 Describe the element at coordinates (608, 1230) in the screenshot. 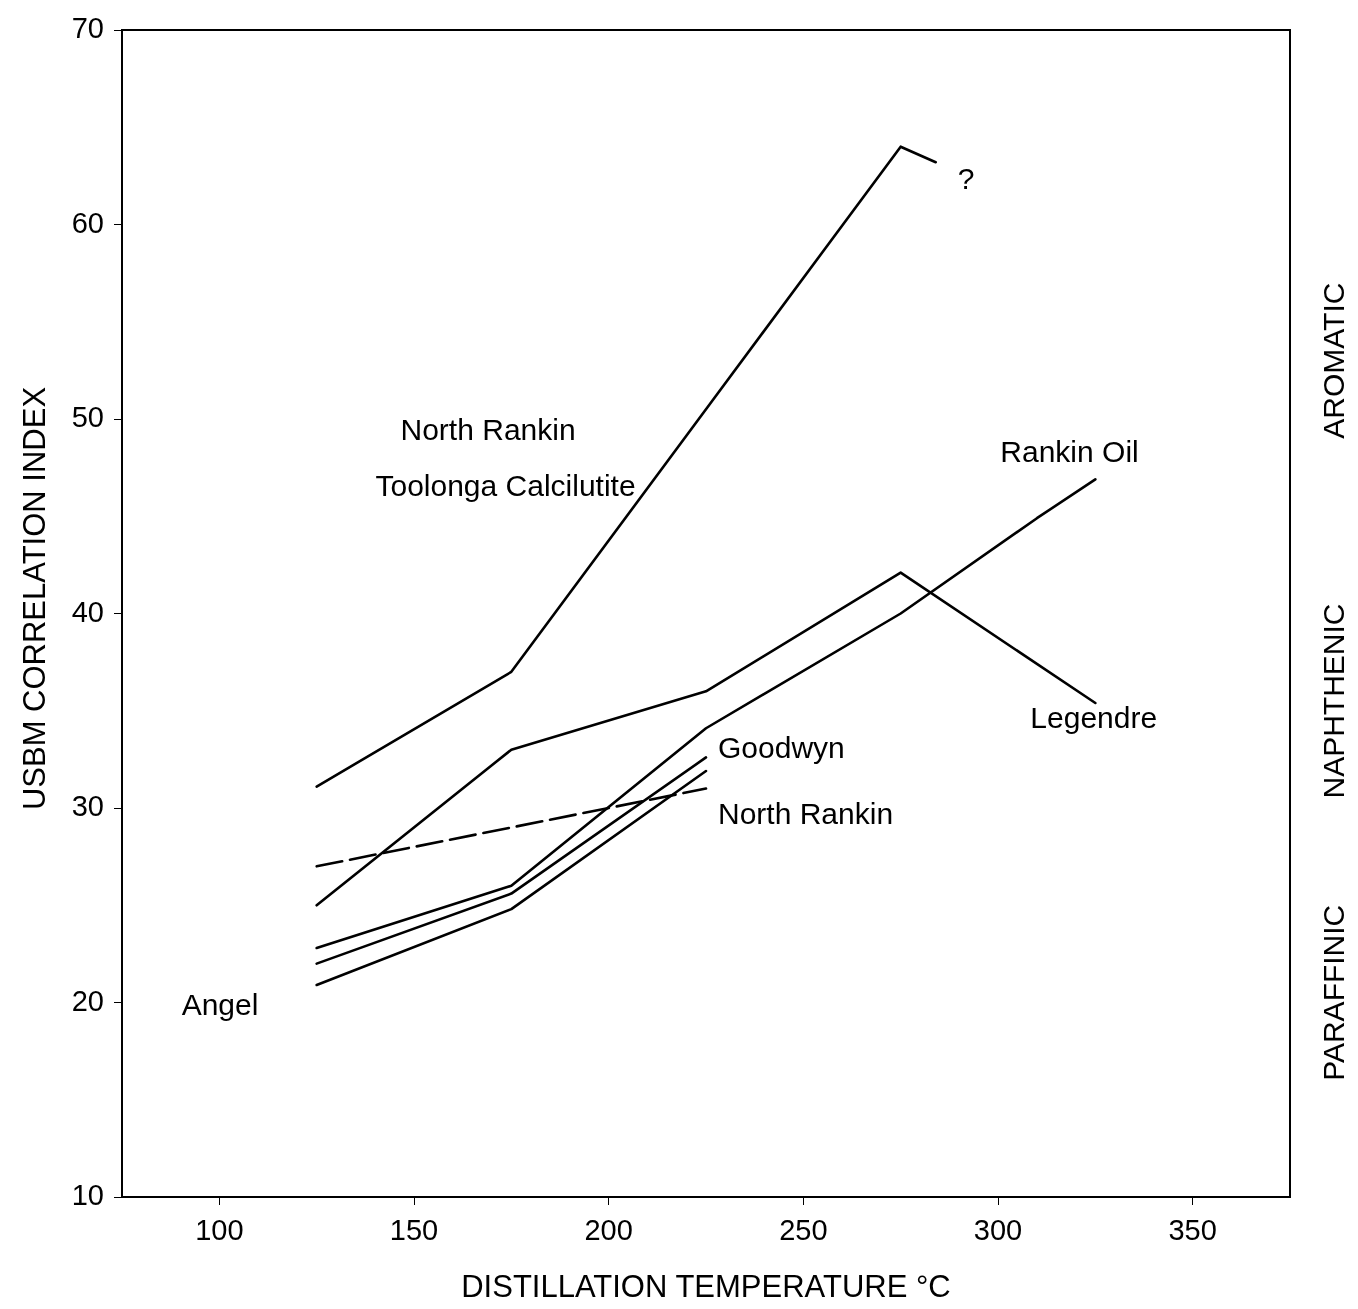

I see `x-tick-label: 200` at that location.